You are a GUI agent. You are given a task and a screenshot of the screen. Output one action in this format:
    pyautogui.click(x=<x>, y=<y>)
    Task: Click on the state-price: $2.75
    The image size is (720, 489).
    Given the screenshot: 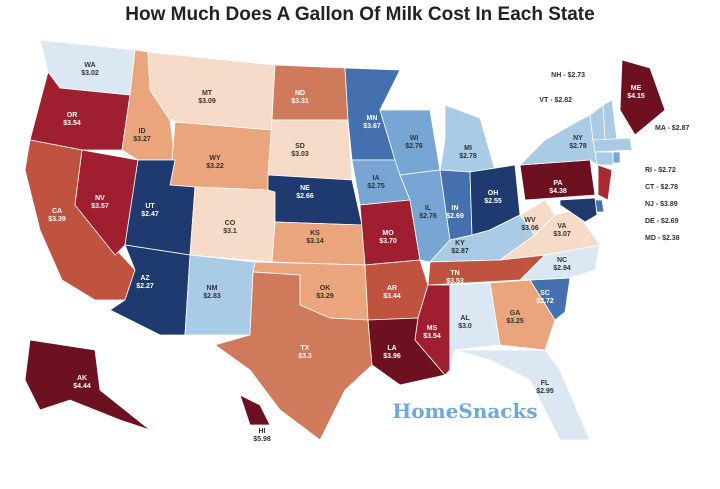 What is the action you would take?
    pyautogui.click(x=376, y=186)
    